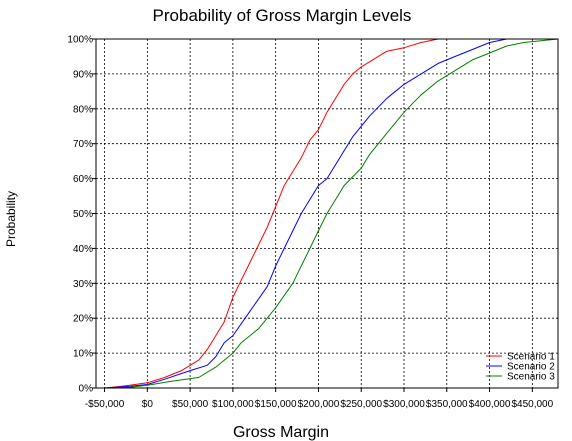  What do you see at coordinates (361, 404) in the screenshot?
I see `x-tick-label: $250,000` at bounding box center [361, 404].